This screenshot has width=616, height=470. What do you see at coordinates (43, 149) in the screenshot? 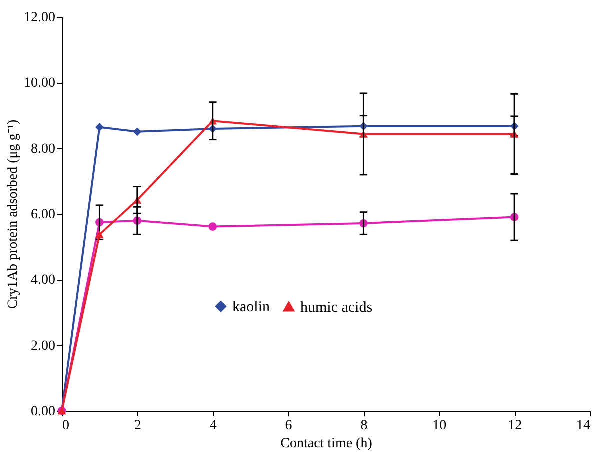
I see `y-tick-label: 8.00` at bounding box center [43, 149].